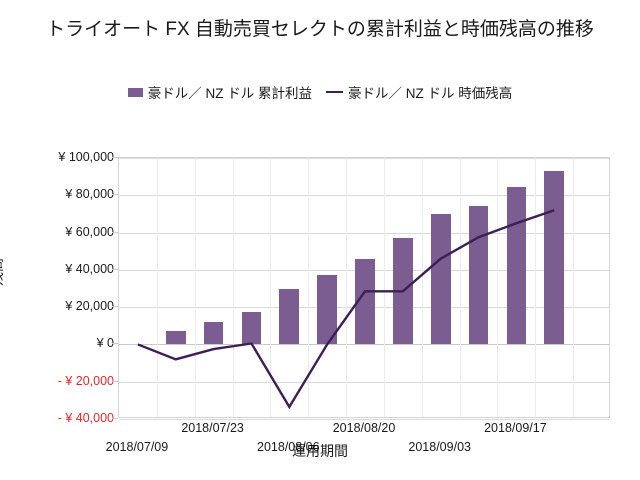 This screenshot has width=640, height=480. I want to click on x-axis-tick-label: 2018/07/09, so click(137, 447).